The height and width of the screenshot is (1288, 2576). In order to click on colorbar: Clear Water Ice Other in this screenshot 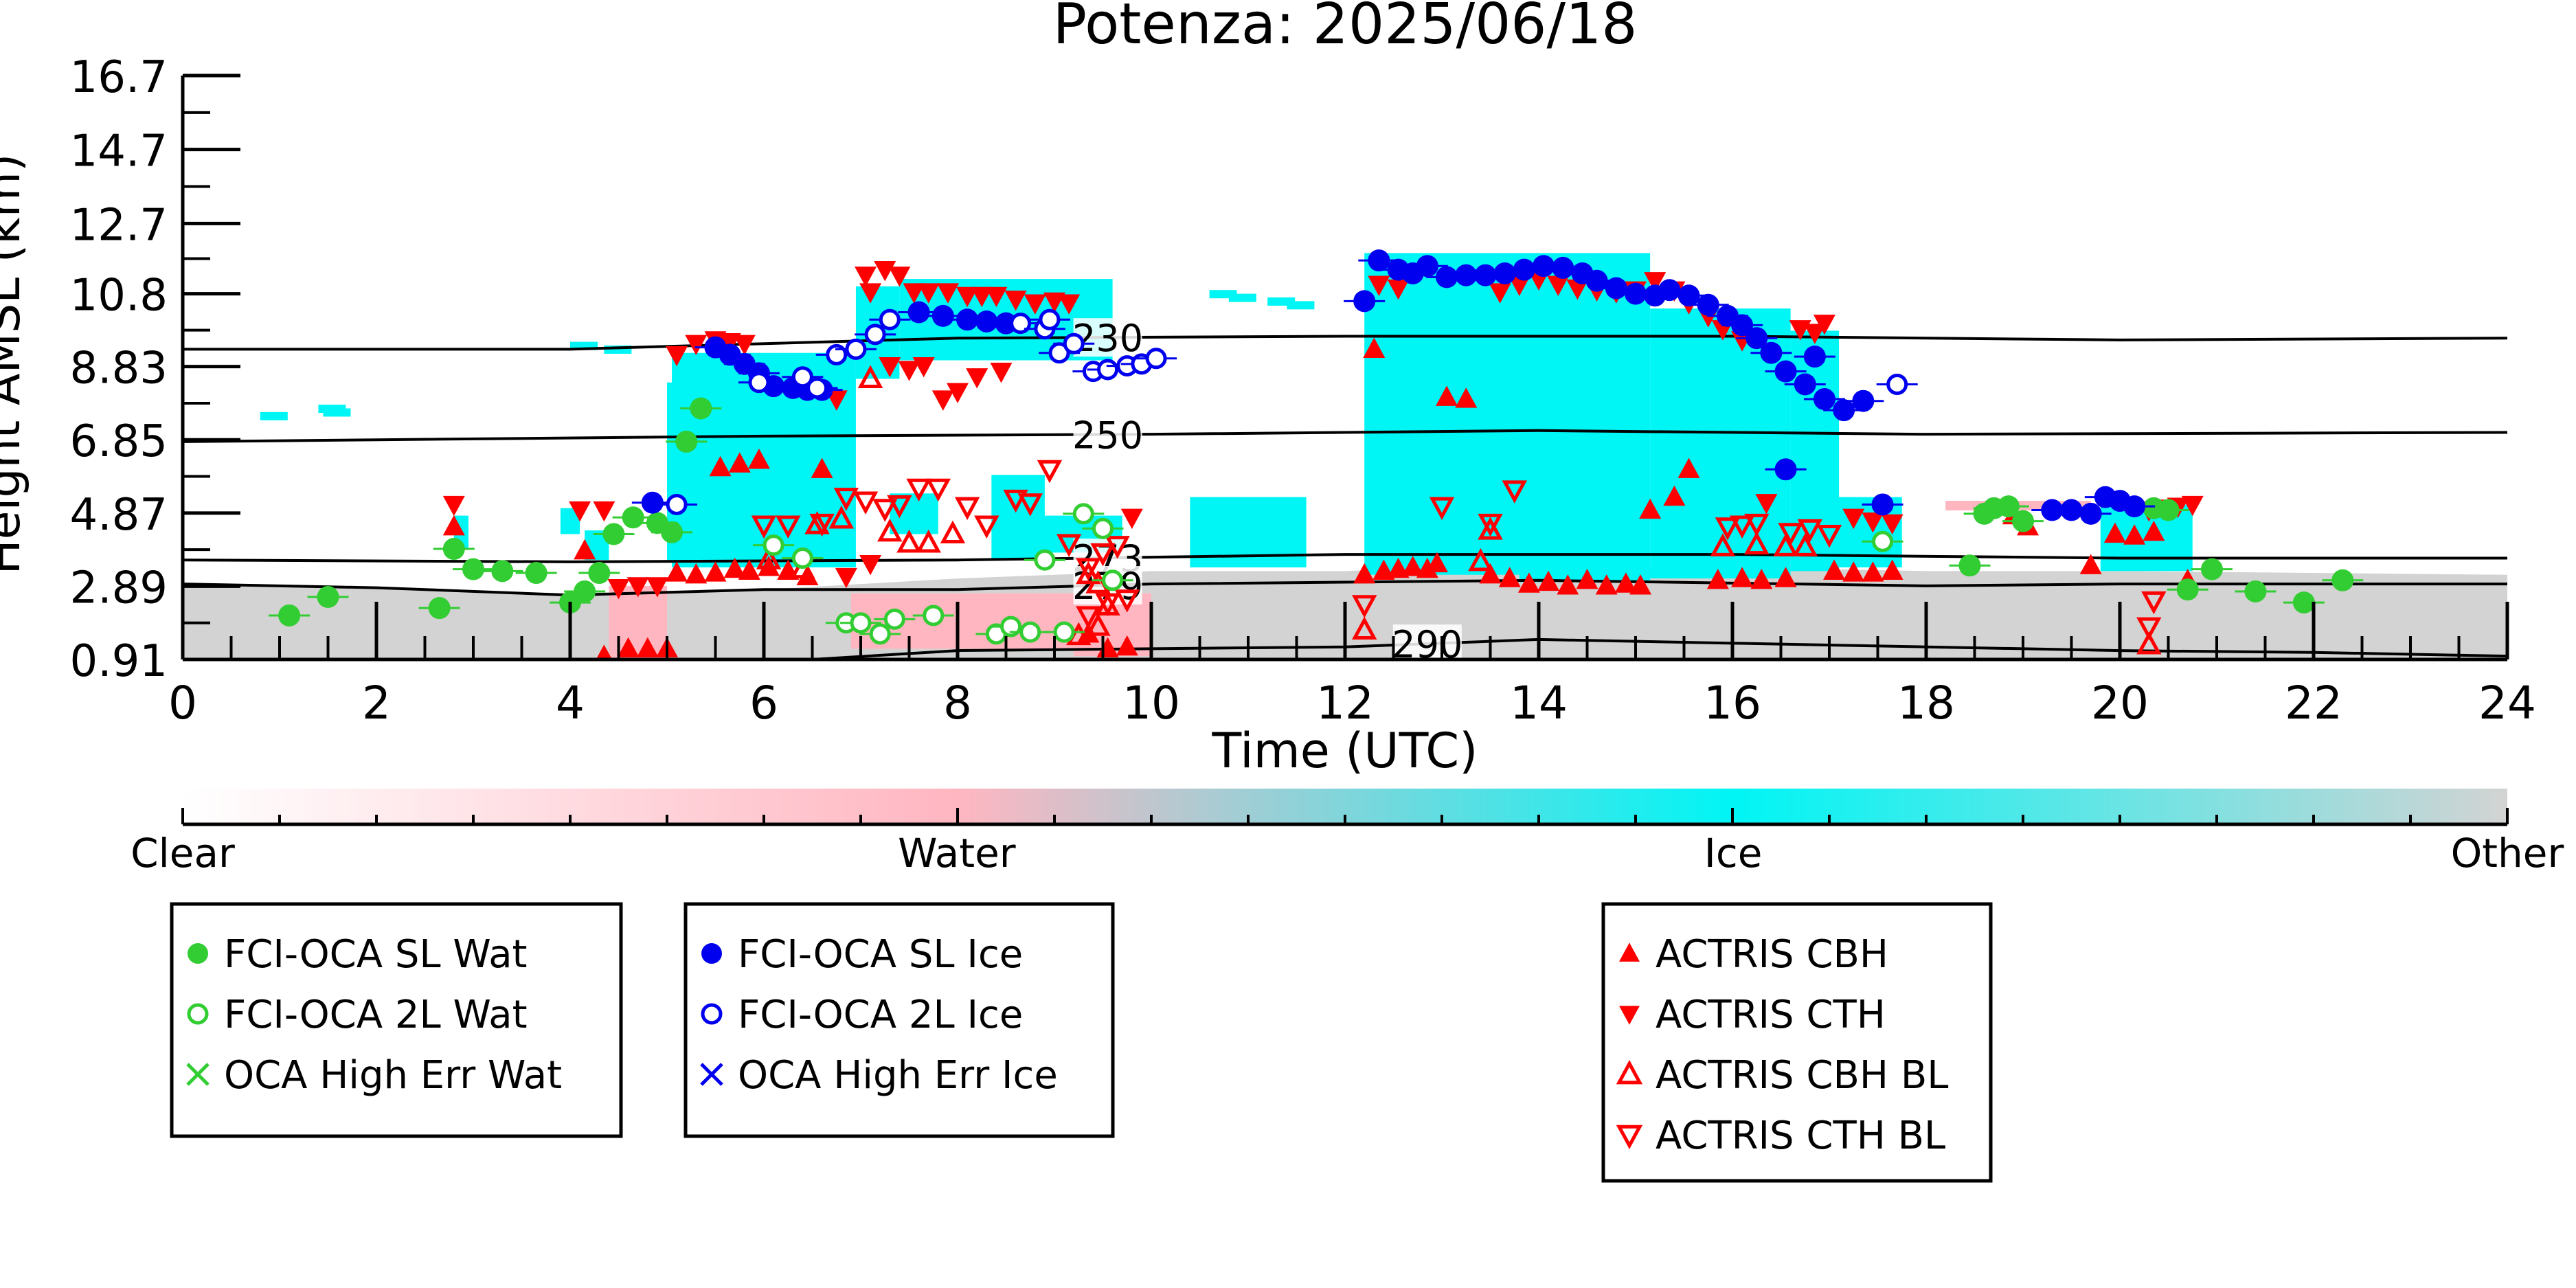, I will do `click(1347, 833)`.